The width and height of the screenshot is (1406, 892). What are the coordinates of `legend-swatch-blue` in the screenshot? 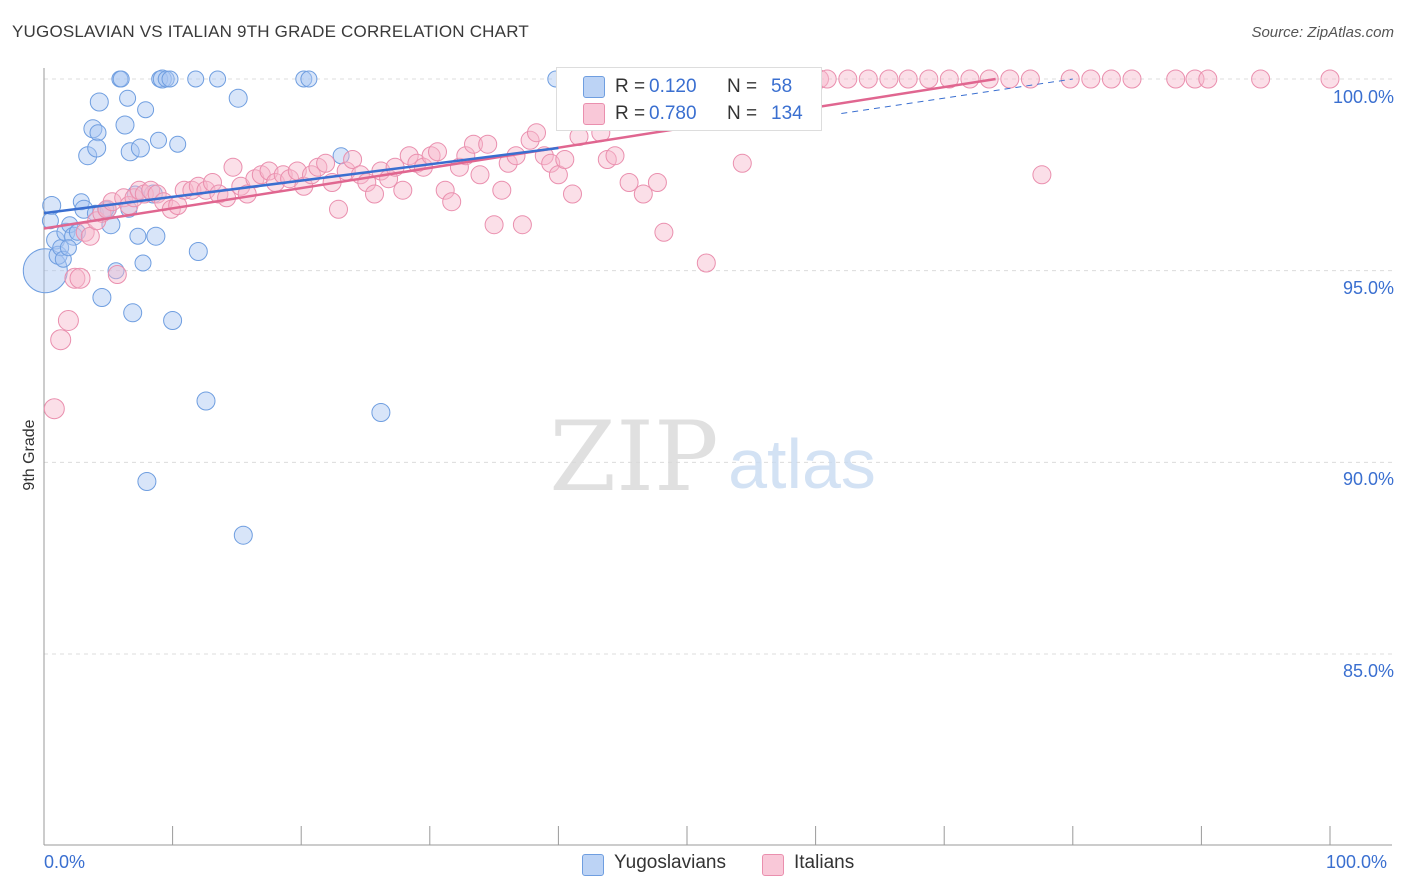 It's located at (594, 87).